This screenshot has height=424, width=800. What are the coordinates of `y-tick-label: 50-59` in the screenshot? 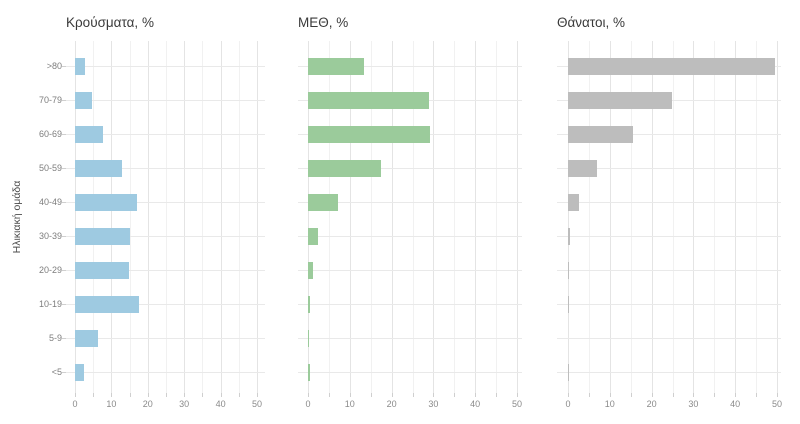 It's located at (50, 168).